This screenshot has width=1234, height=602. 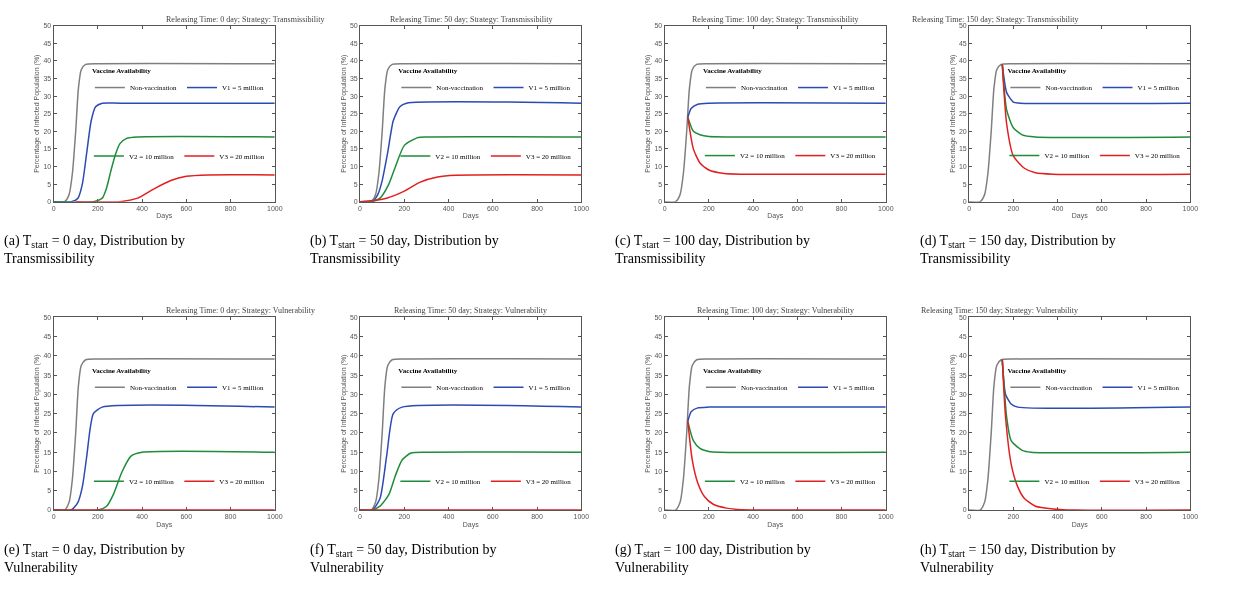 What do you see at coordinates (995, 19) in the screenshot?
I see `chart-title: Releasing Time: 150 day; Strategy: Transmissibility` at bounding box center [995, 19].